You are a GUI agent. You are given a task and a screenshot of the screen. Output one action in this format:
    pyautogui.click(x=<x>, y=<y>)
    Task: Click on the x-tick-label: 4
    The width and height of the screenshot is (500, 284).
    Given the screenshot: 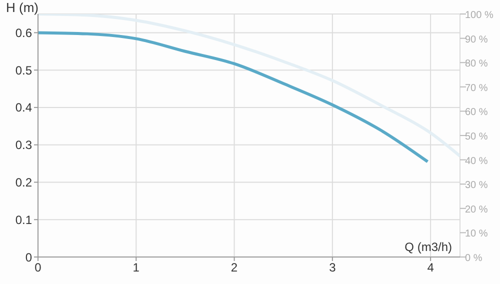 What is the action you would take?
    pyautogui.click(x=430, y=267)
    